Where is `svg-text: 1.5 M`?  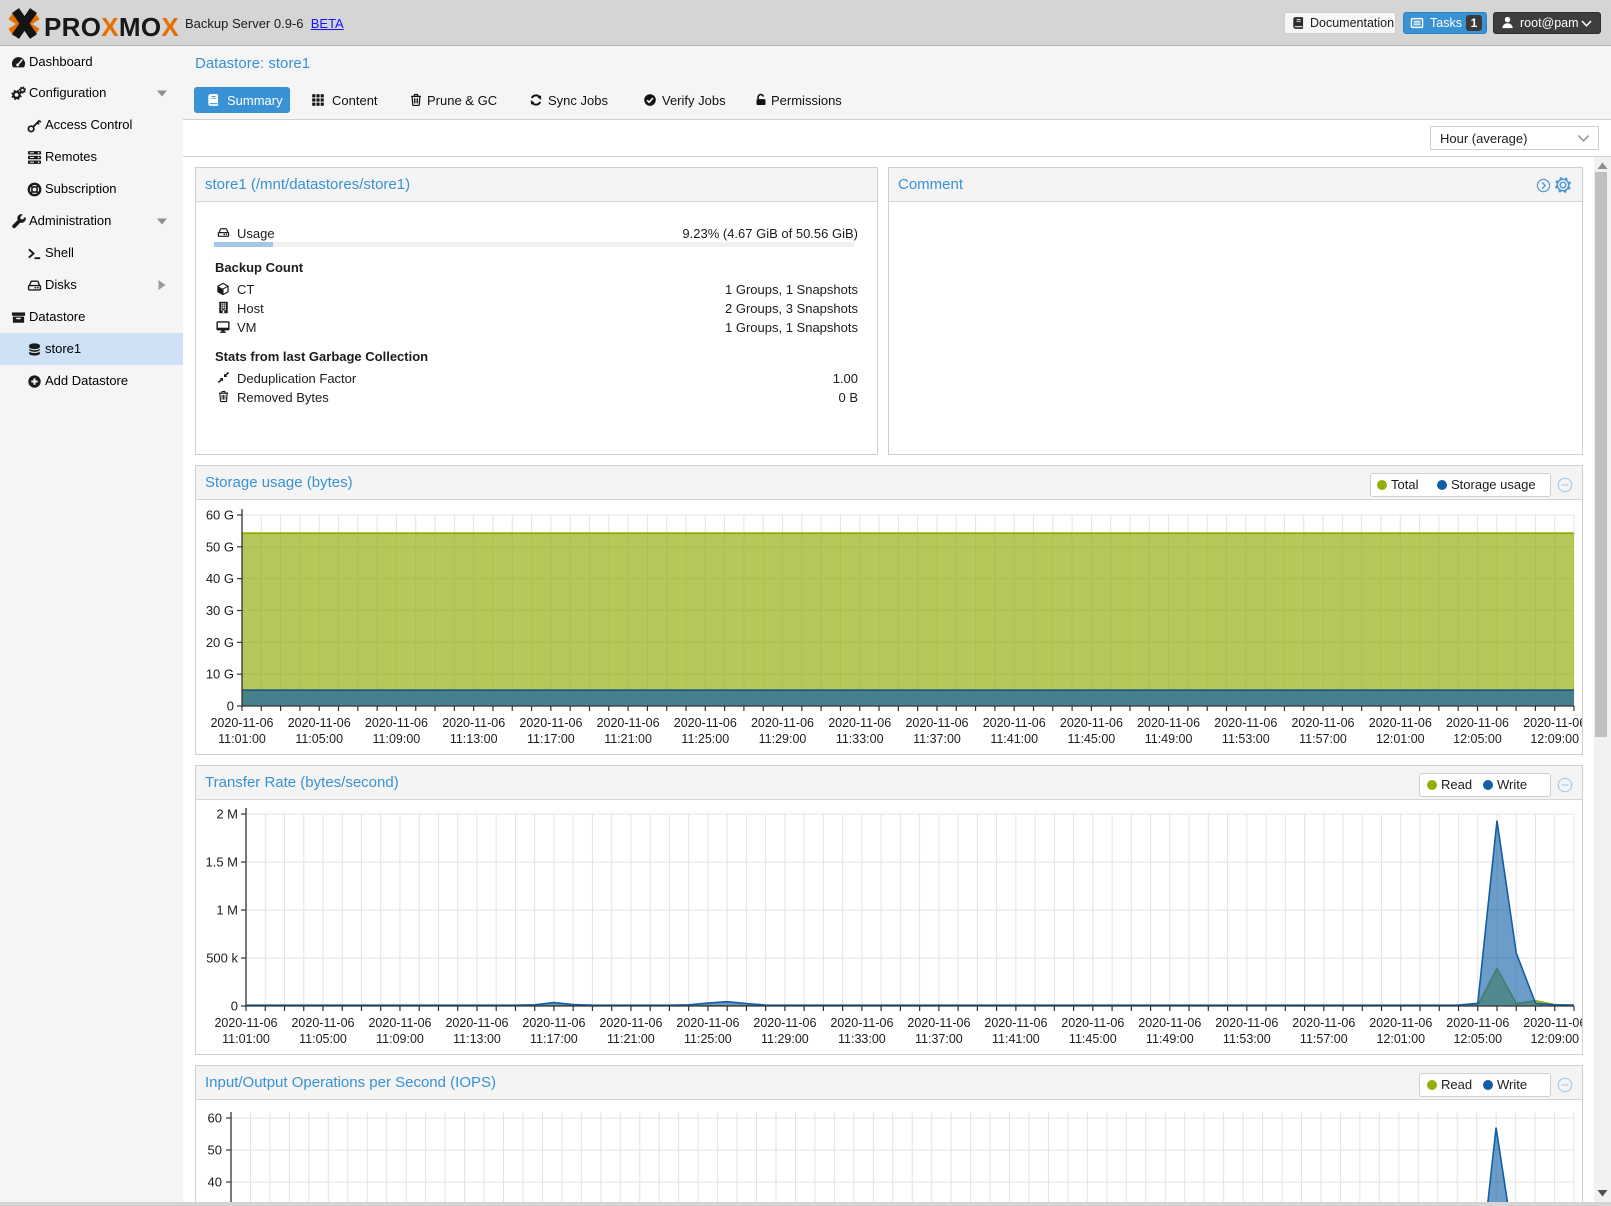 svg-text: 1.5 M is located at coordinates (221, 862).